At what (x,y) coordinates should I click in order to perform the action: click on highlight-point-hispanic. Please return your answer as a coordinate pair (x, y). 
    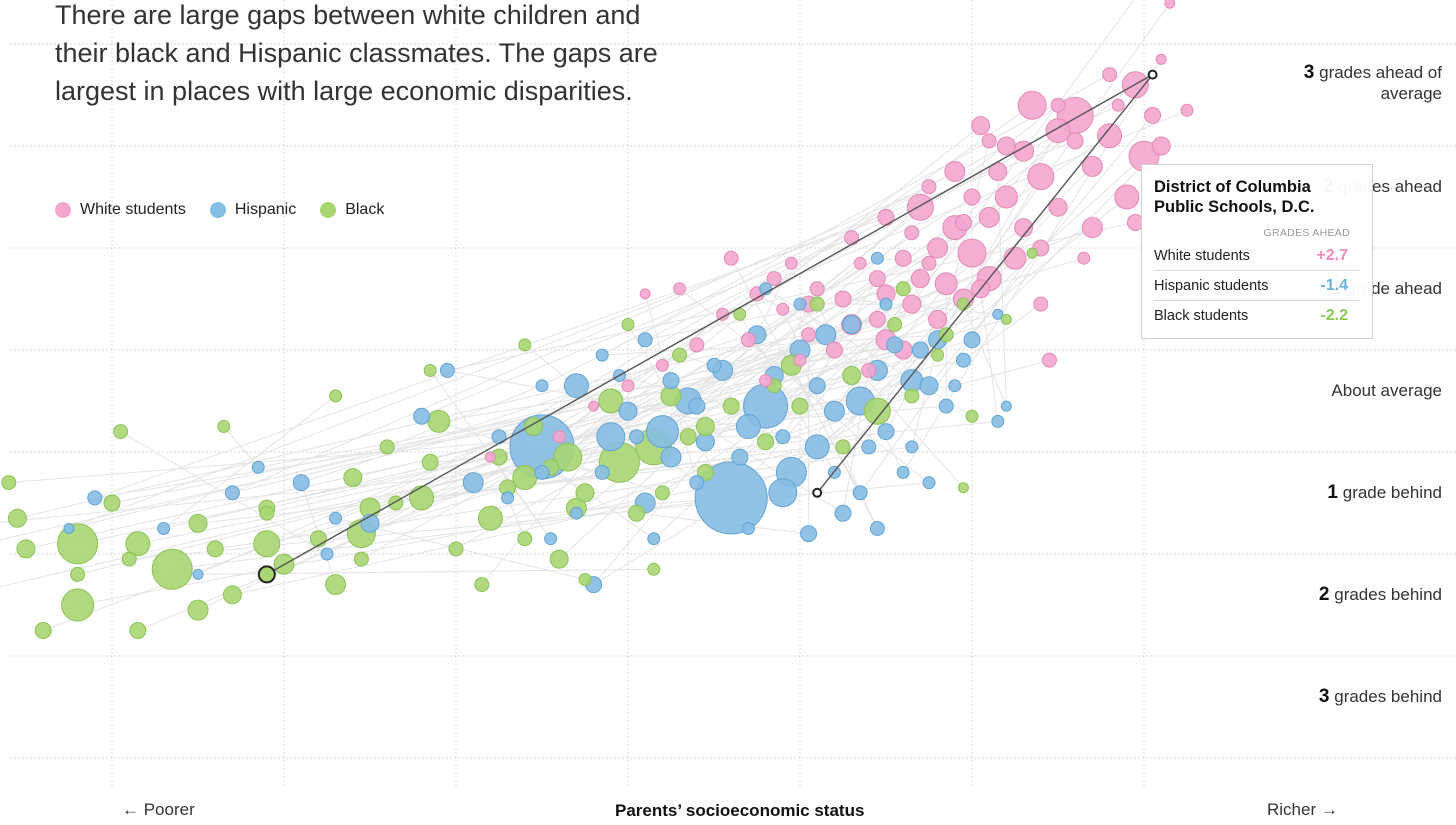
    Looking at the image, I should click on (817, 492).